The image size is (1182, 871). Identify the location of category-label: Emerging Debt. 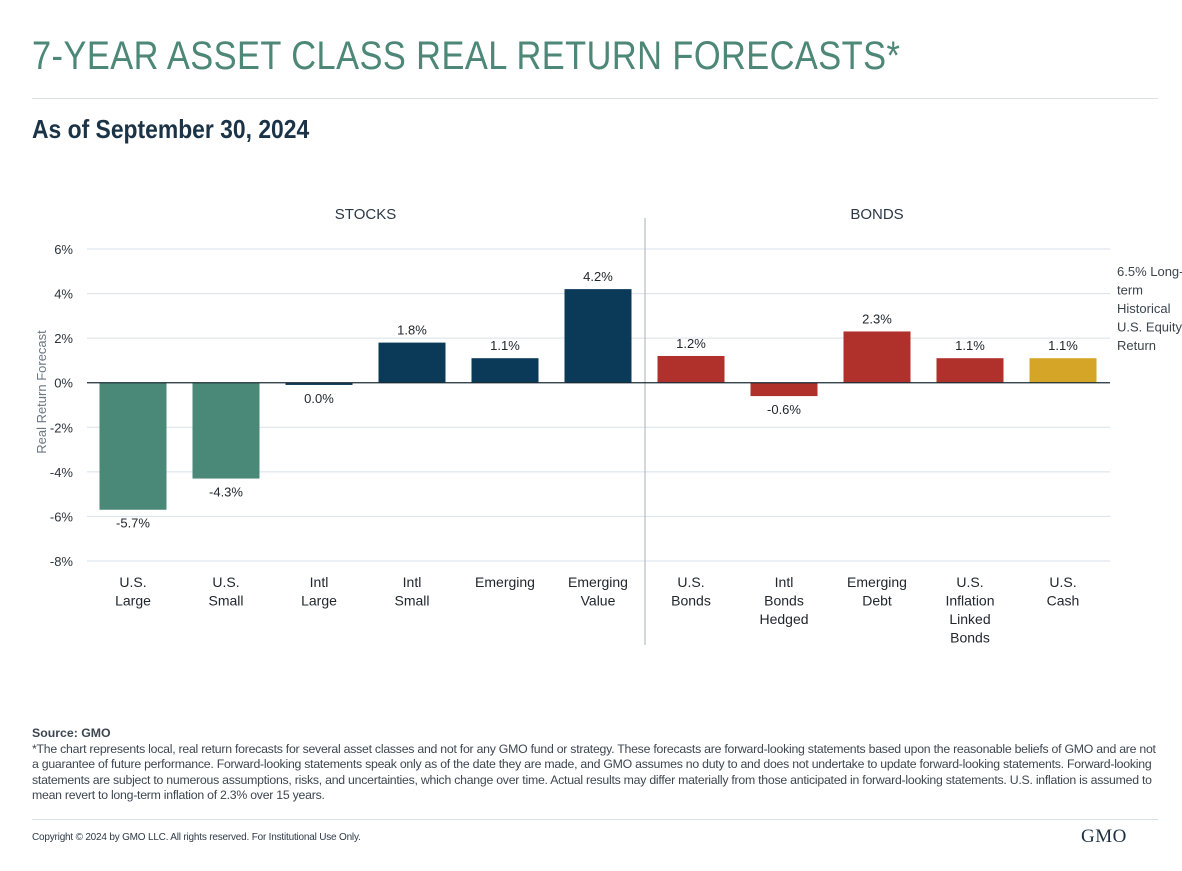
(877, 591).